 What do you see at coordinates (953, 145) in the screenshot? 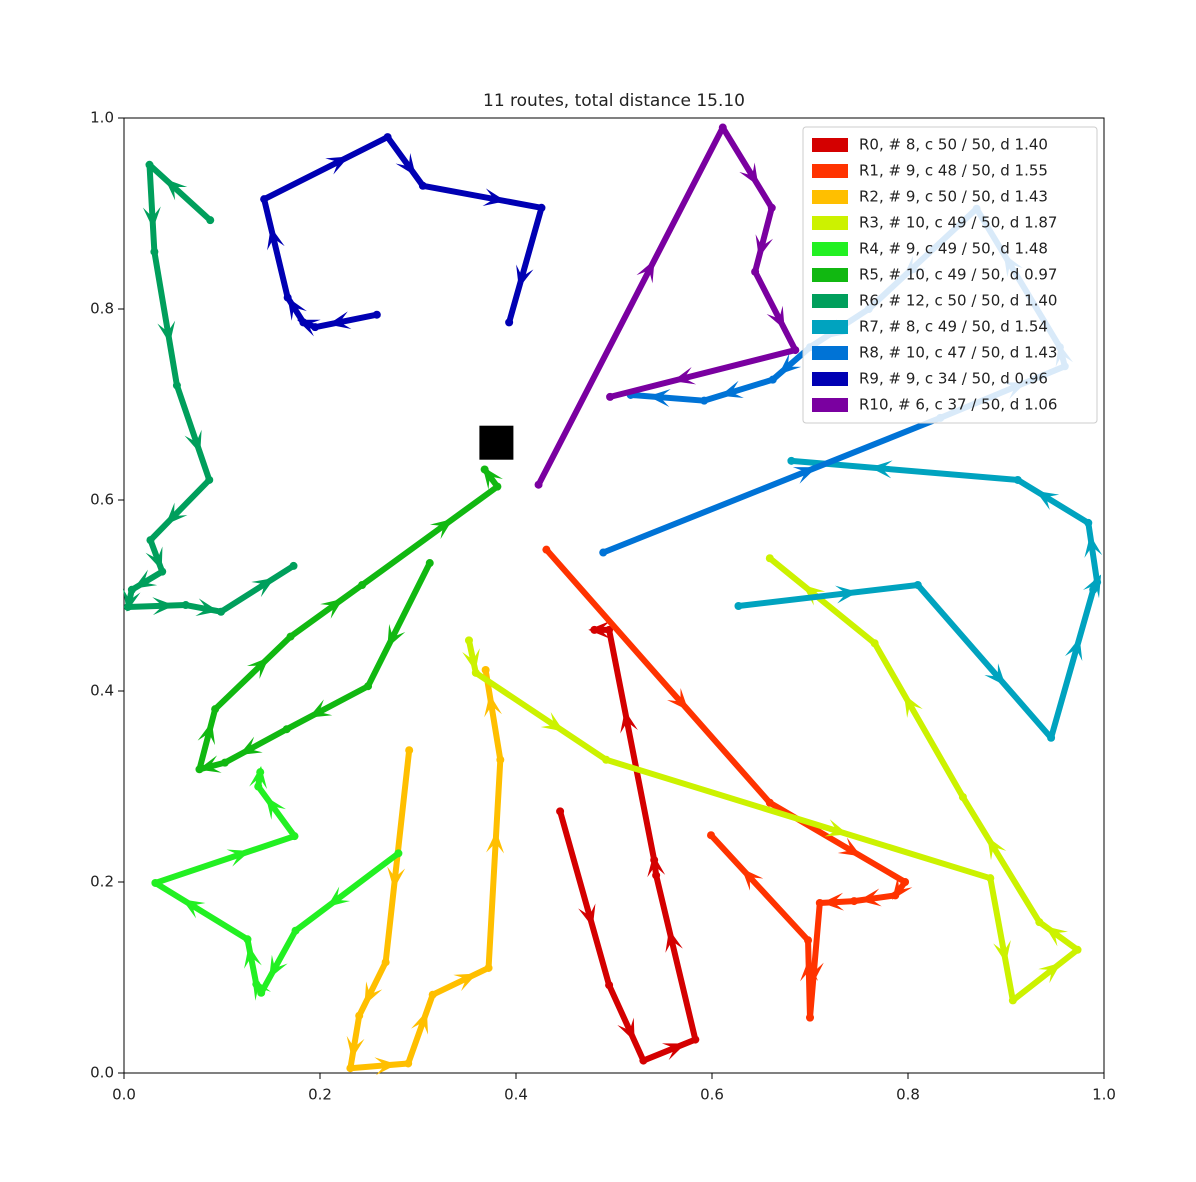
I see `legend-label: R0, # 8, c 50 / 50, d 1.40` at bounding box center [953, 145].